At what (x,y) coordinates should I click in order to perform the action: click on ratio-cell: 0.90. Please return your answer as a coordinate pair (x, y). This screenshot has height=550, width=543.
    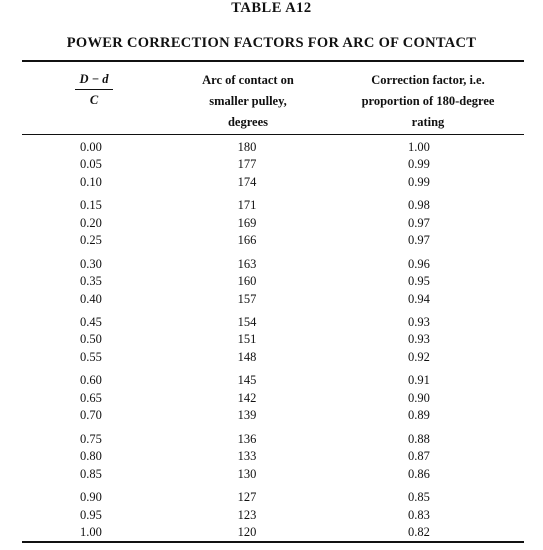
    Looking at the image, I should click on (91, 497).